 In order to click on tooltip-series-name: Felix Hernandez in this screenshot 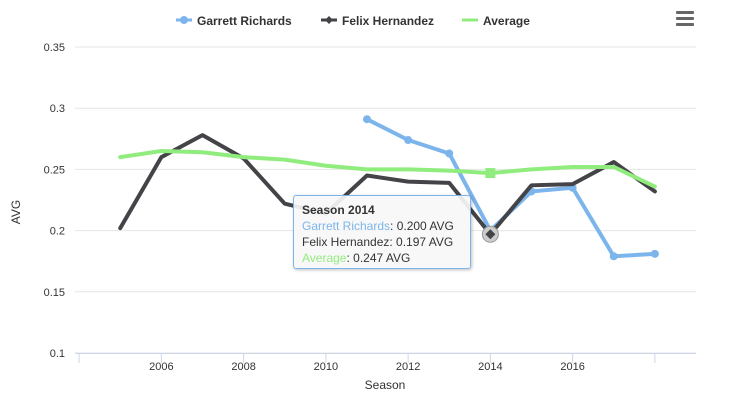, I will do `click(346, 242)`.